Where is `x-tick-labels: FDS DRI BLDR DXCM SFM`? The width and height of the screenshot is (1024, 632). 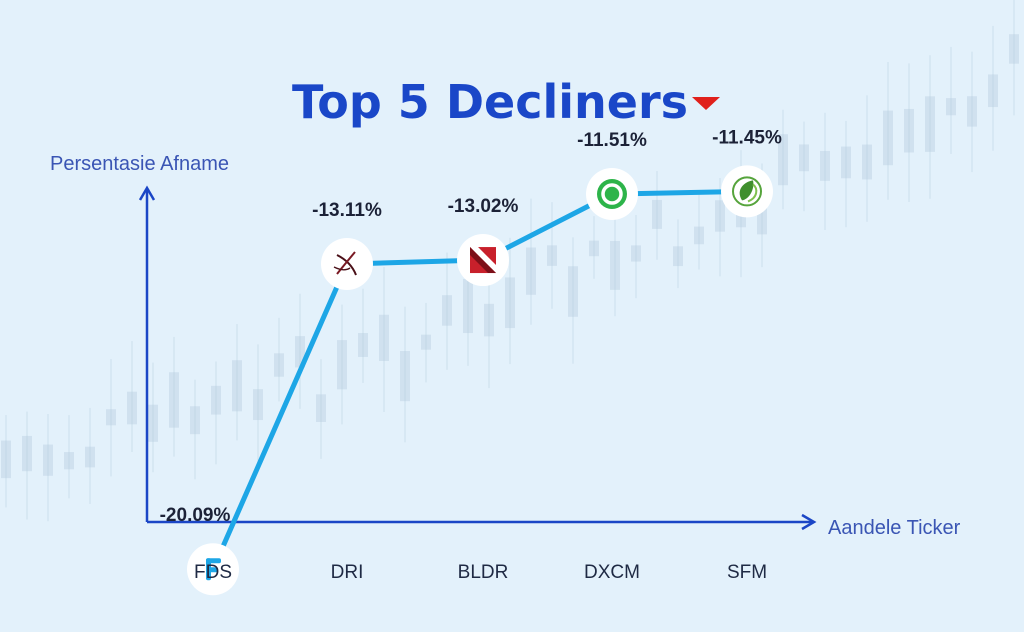 x-tick-labels: FDS DRI BLDR DXCM SFM is located at coordinates (480, 572).